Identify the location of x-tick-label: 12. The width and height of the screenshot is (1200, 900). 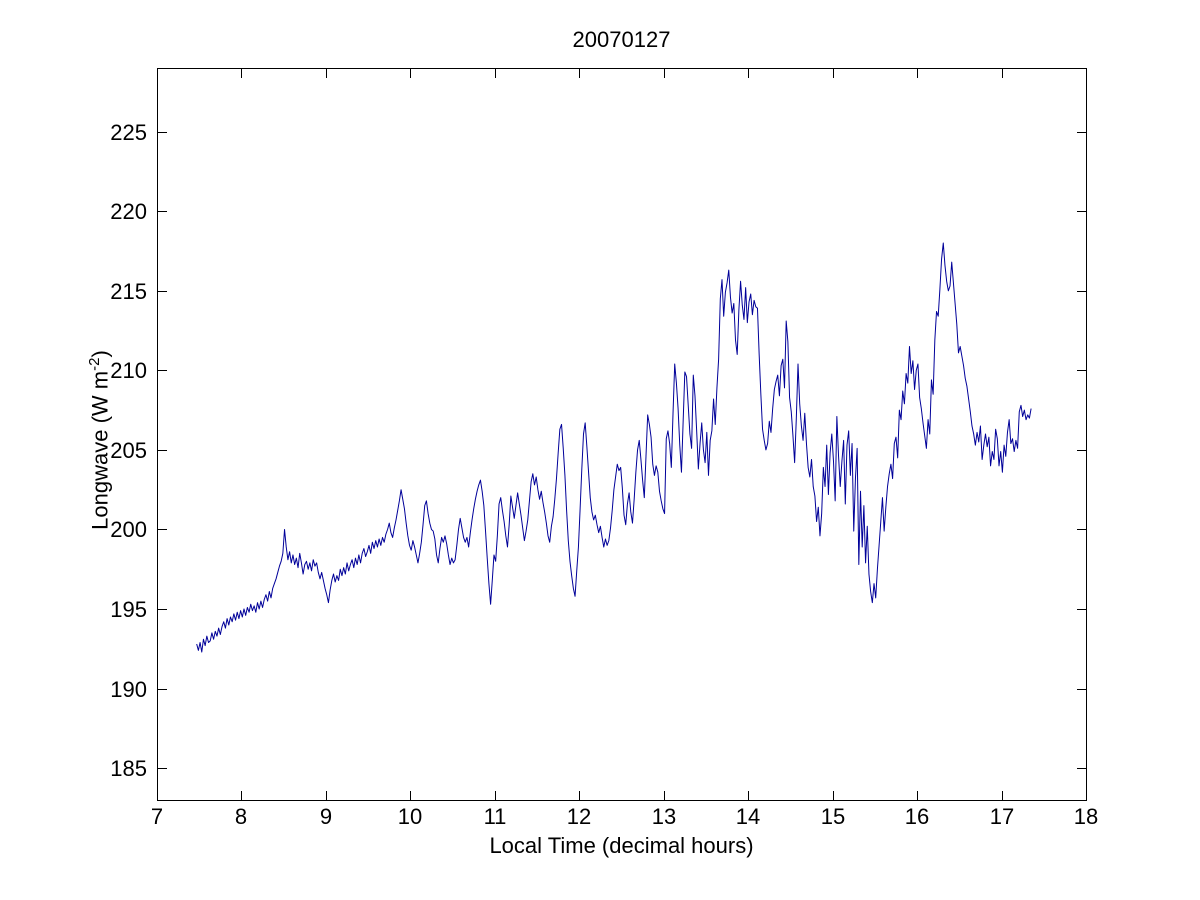
(579, 816).